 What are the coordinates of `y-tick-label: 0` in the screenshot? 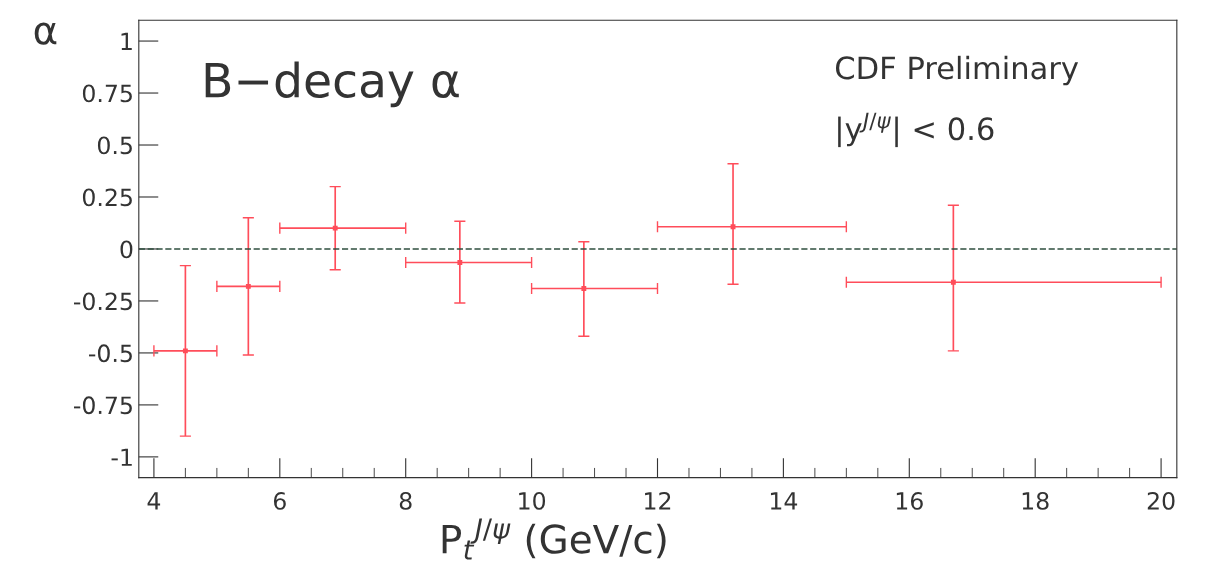 It's located at (126, 249).